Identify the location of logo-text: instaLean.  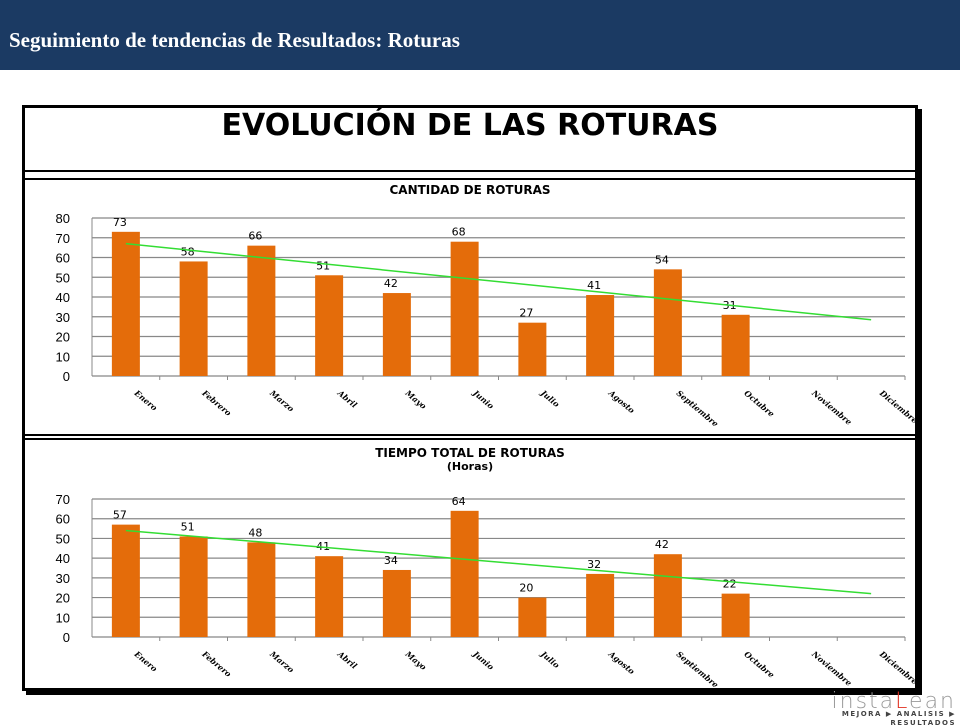
(893, 701).